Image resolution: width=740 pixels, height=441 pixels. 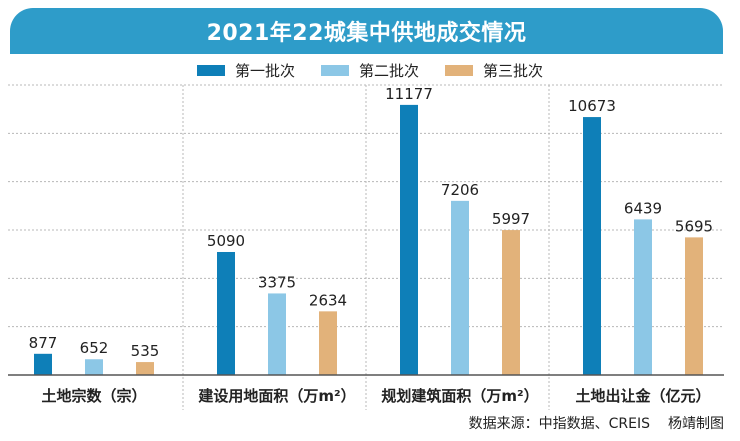 I want to click on data-label-2-series-3: 2634, so click(x=328, y=300).